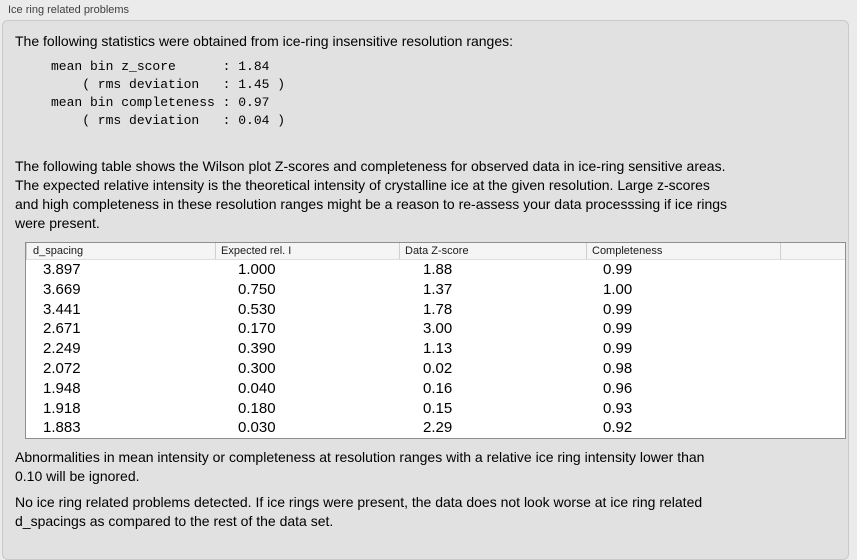 This screenshot has height=560, width=857. I want to click on table-cell: 1.13, so click(438, 349).